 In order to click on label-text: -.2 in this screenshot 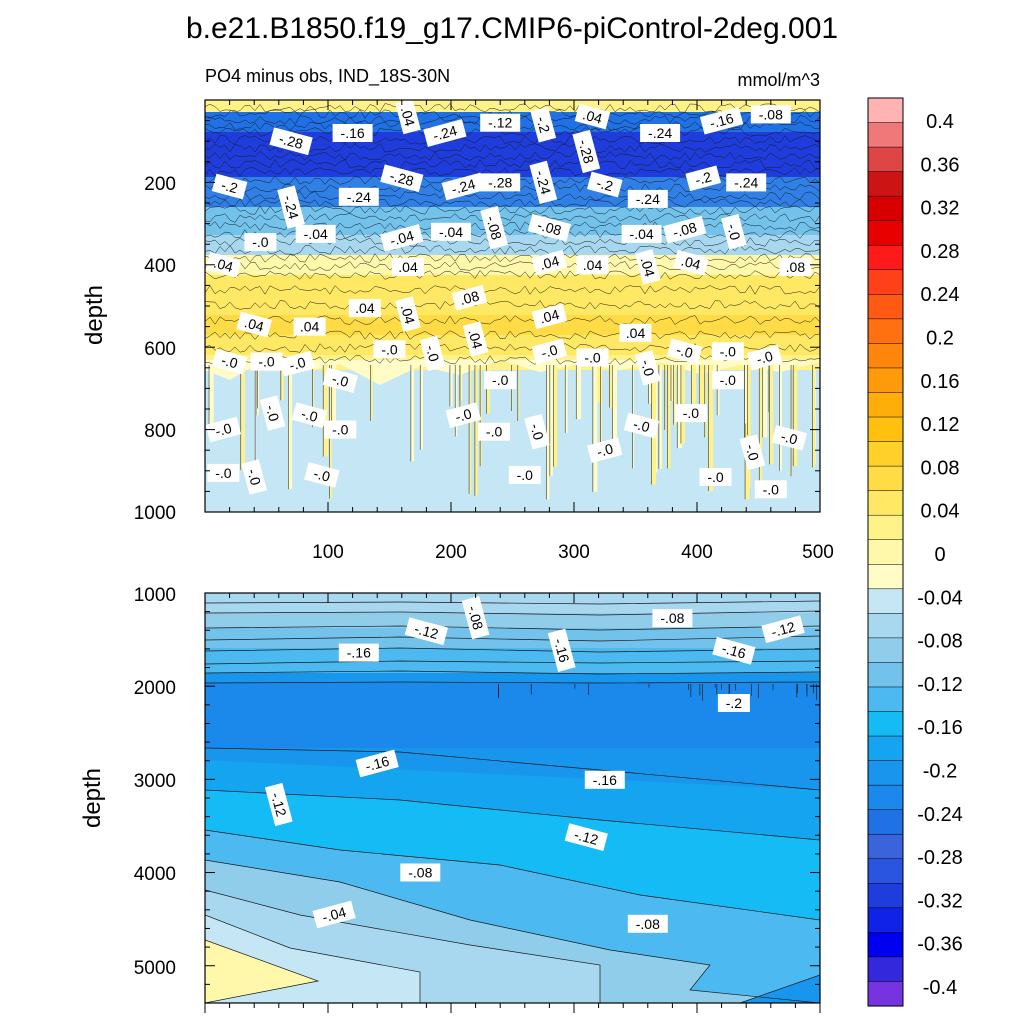, I will do `click(734, 703)`.